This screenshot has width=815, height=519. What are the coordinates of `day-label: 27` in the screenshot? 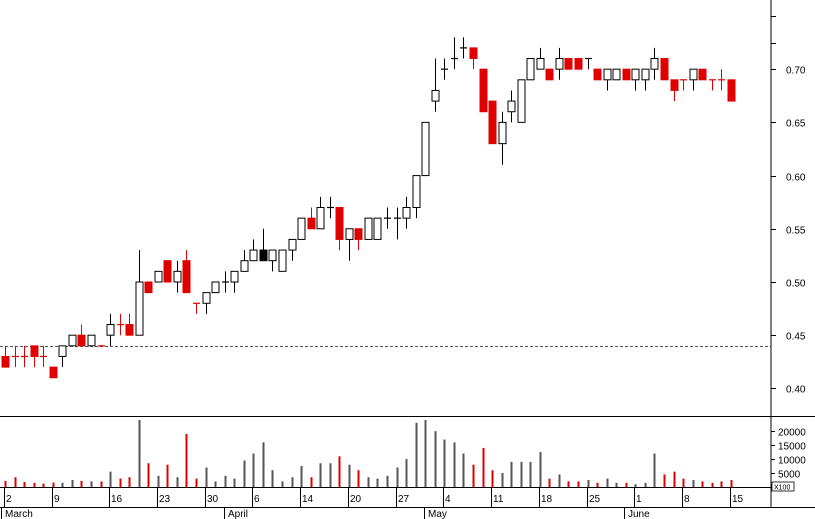 It's located at (404, 499).